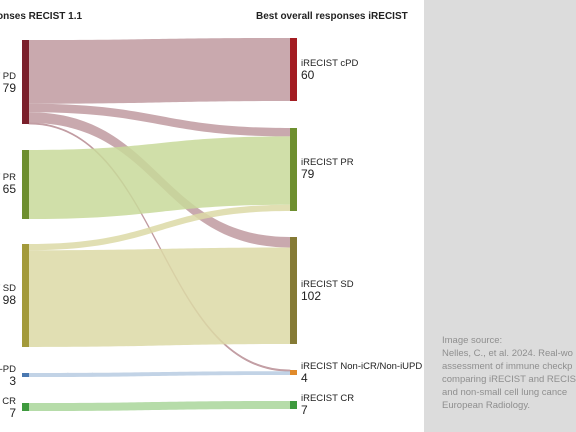 This screenshot has height=432, width=576. I want to click on right-node-name: iRECIST PR, so click(327, 162).